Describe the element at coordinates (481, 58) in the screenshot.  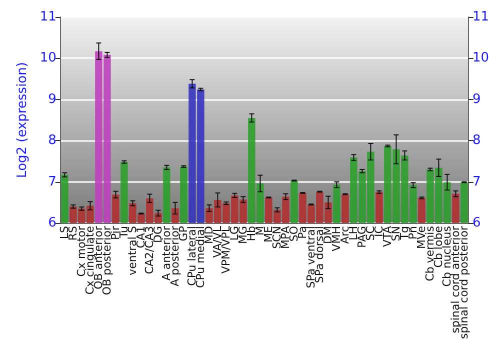
I see `y2-tick-label: 10` at that location.